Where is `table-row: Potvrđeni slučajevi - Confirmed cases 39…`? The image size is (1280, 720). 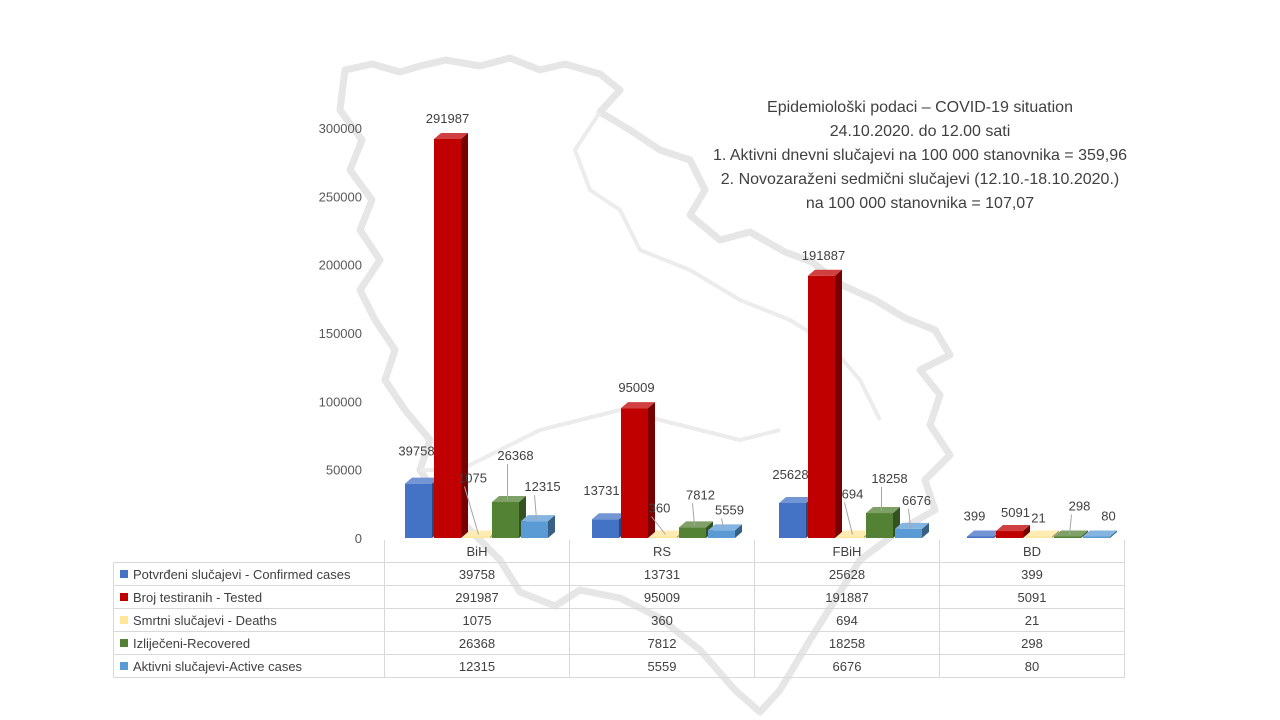 table-row: Potvrđeni slučajevi - Confirmed cases 39… is located at coordinates (619, 574).